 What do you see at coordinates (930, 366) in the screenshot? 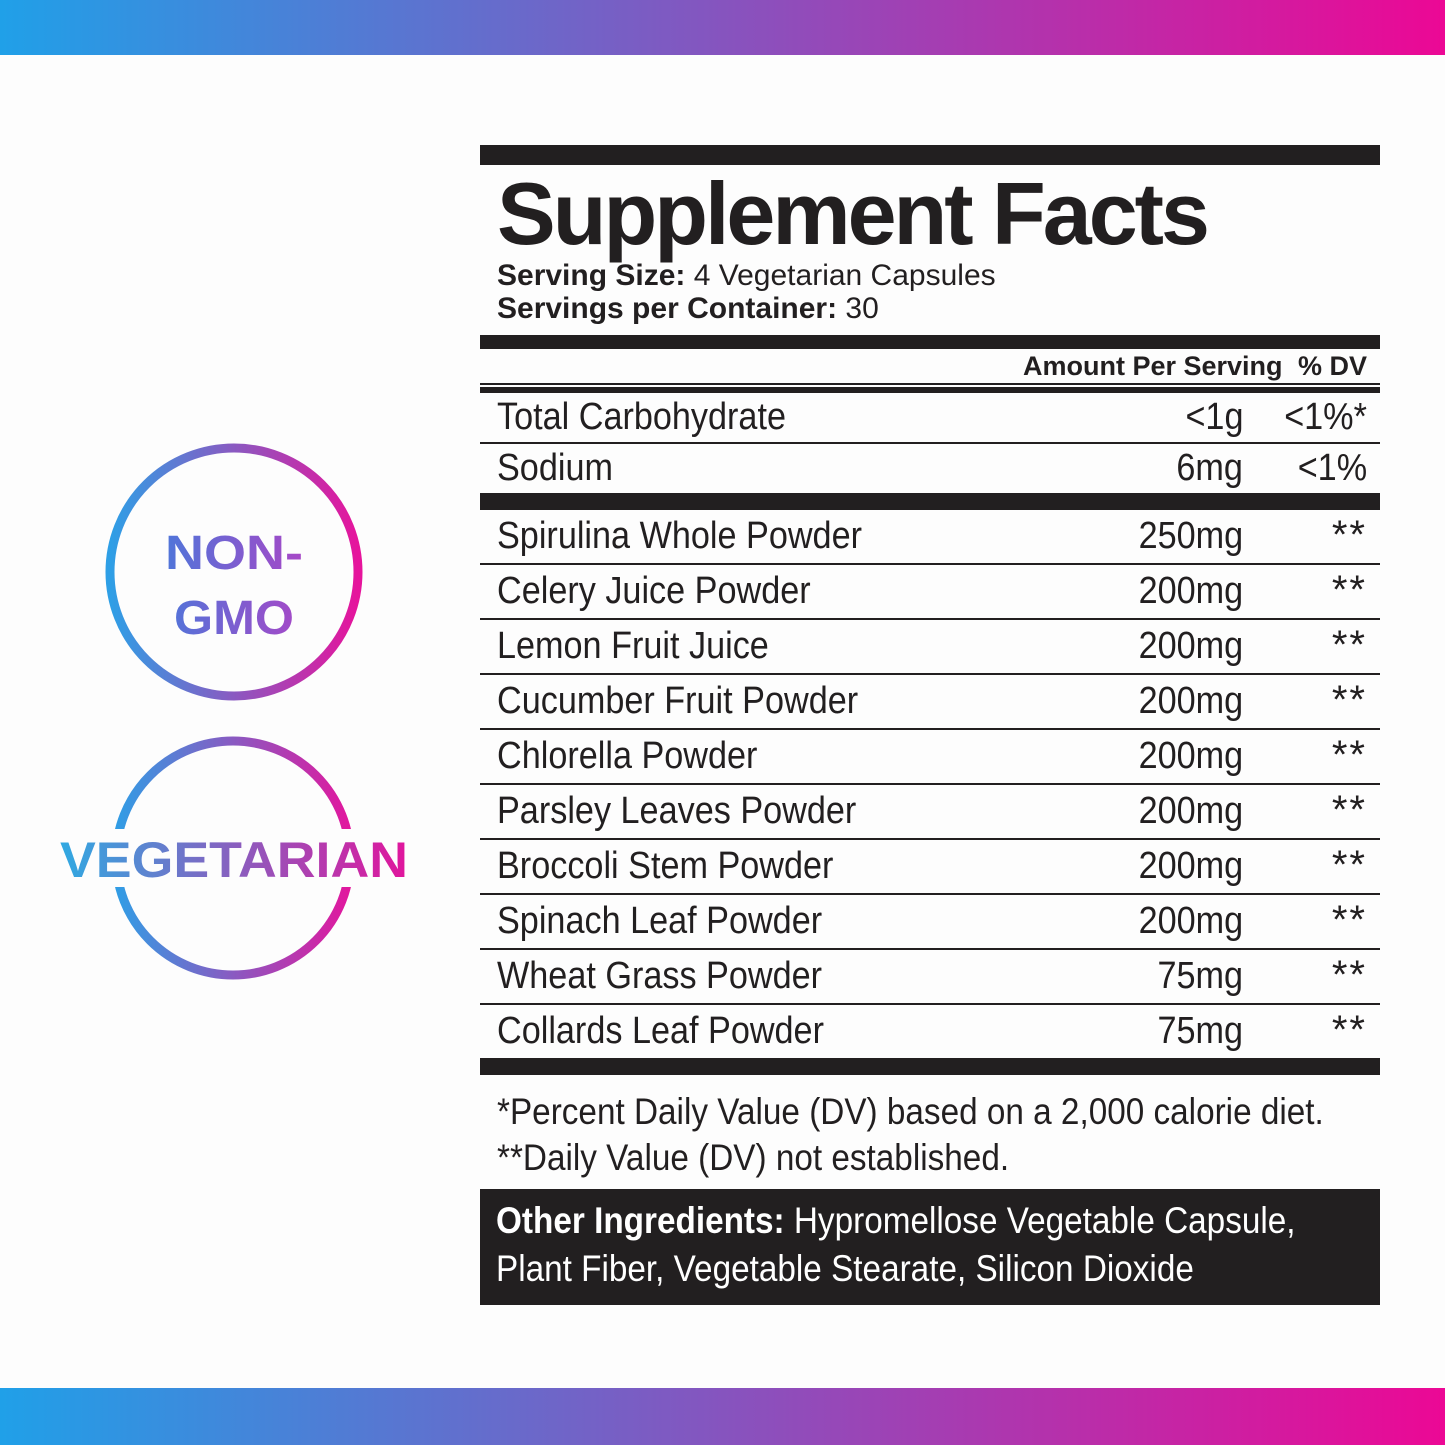
I see `column-header-row: Amount Per Serving % DV` at bounding box center [930, 366].